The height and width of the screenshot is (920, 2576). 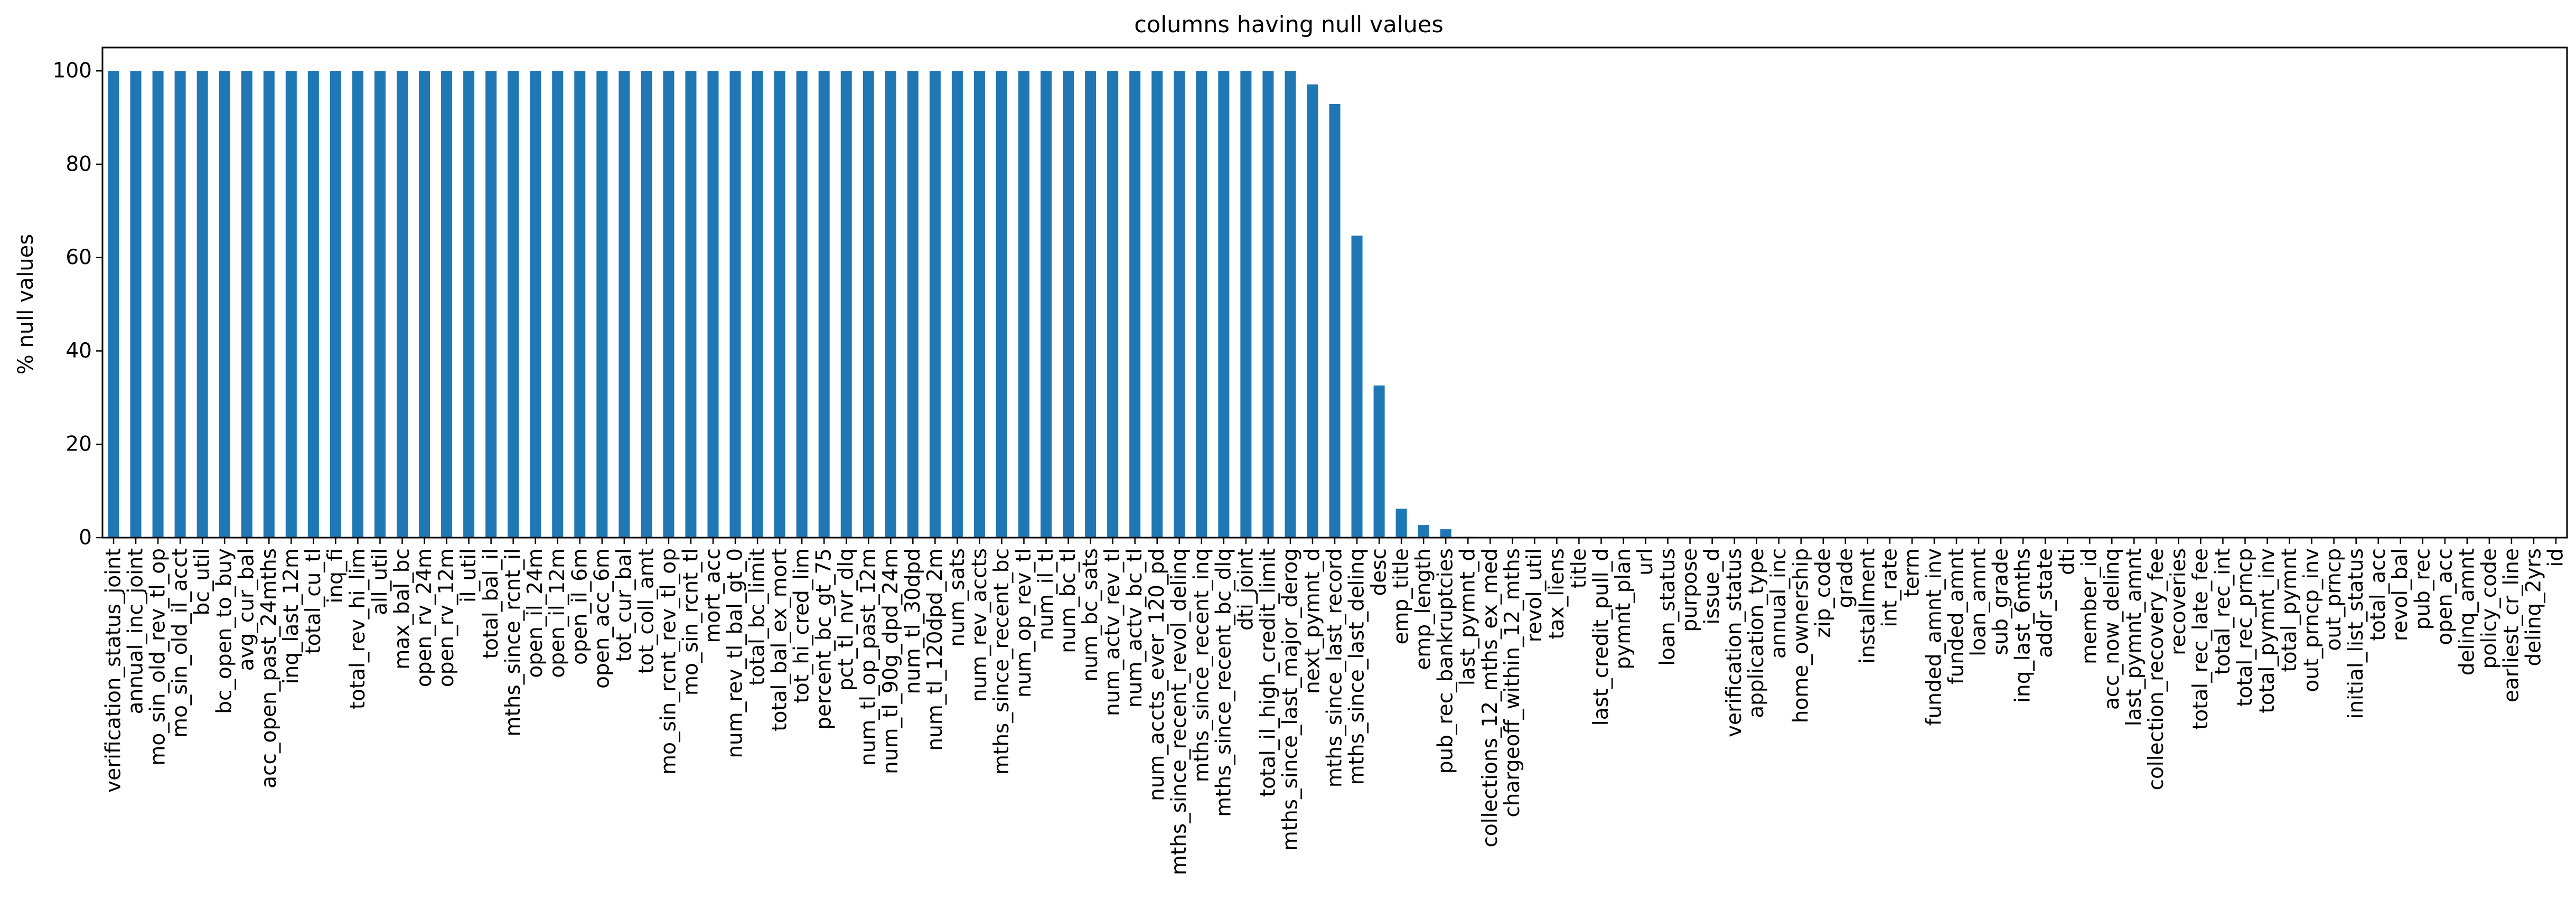 What do you see at coordinates (1579, 568) in the screenshot?
I see `x-tick-label: title` at bounding box center [1579, 568].